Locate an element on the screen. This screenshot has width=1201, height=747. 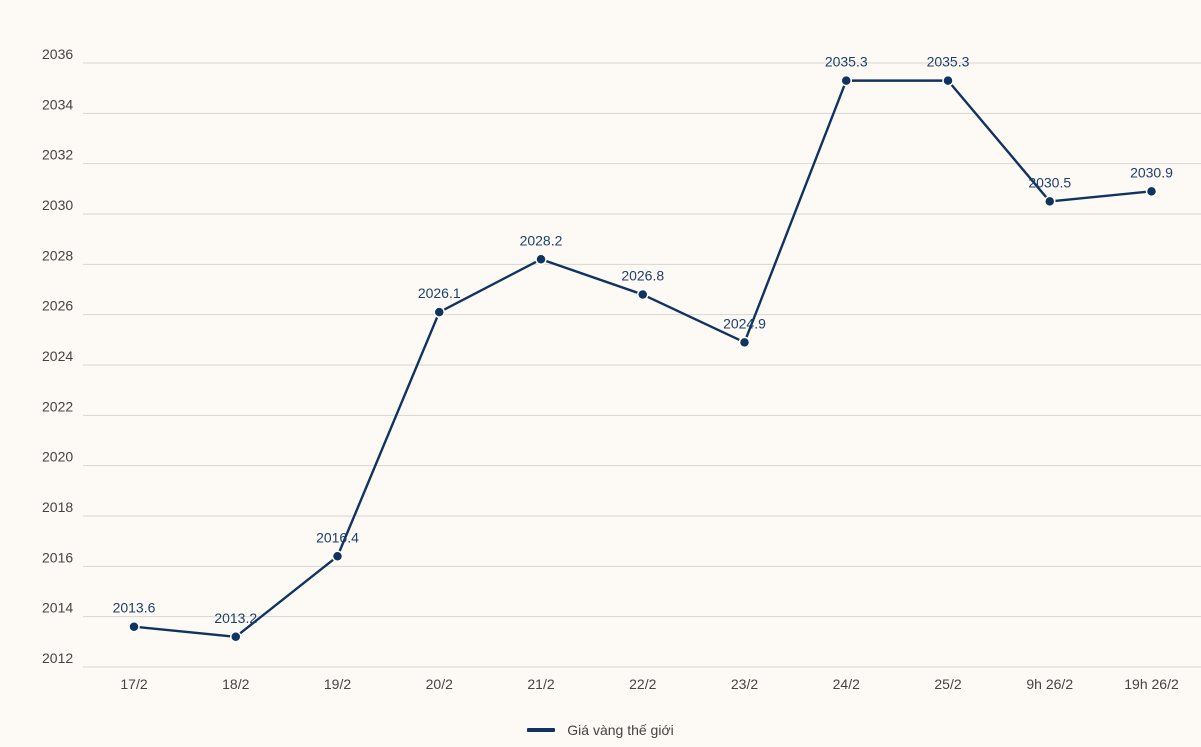
y-tick-label: 2018 is located at coordinates (57, 507).